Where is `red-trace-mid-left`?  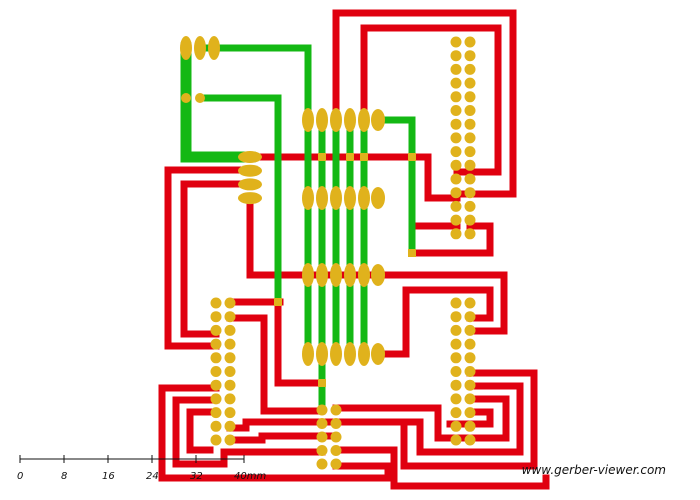
red-trace-mid-left is located at coordinates (279, 236).